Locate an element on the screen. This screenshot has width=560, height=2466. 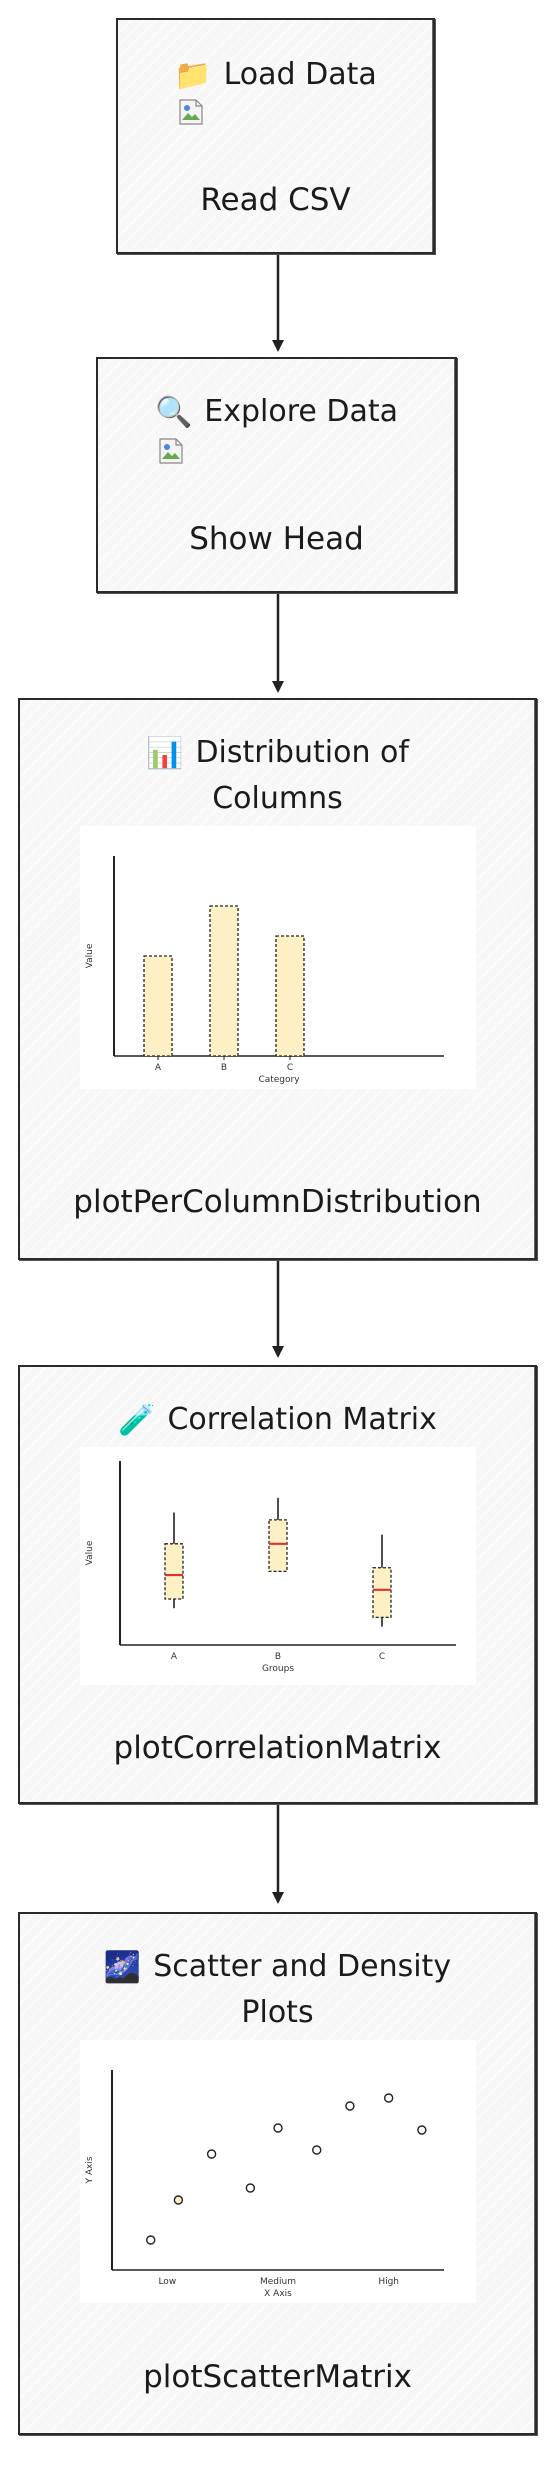
distribution-chart: A B C Category Value is located at coordinates (278, 957).